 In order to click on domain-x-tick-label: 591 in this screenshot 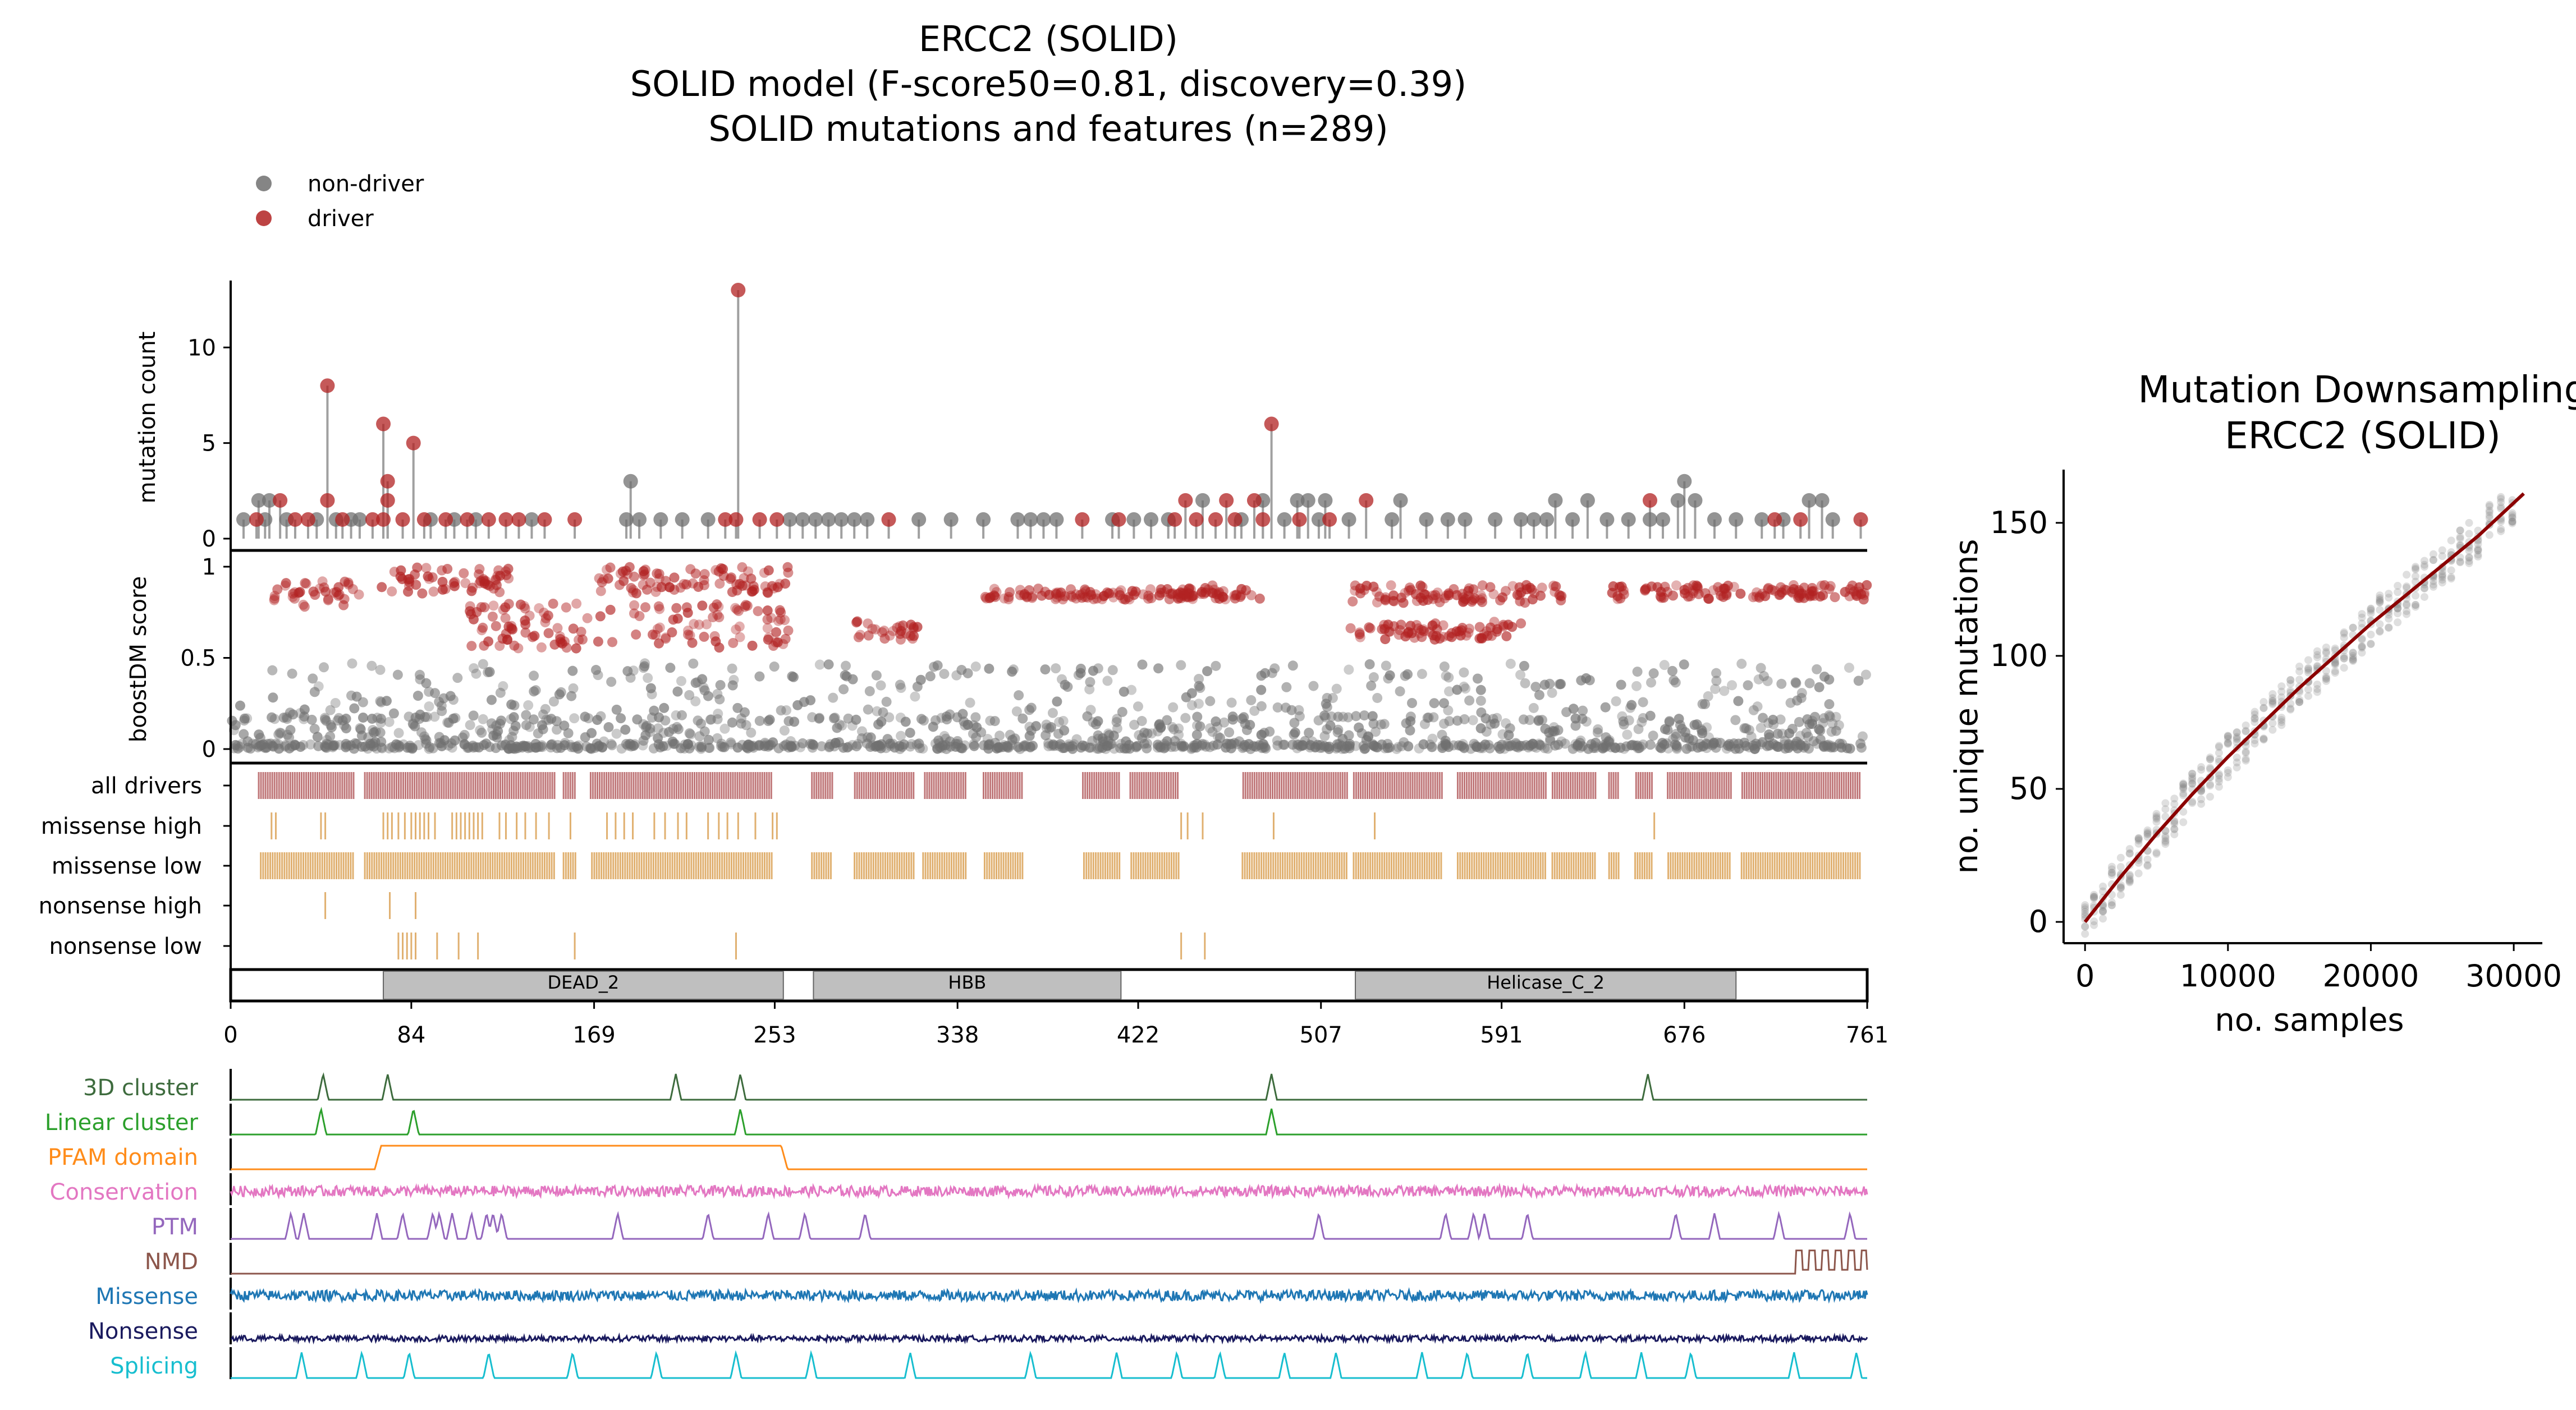, I will do `click(1501, 1035)`.